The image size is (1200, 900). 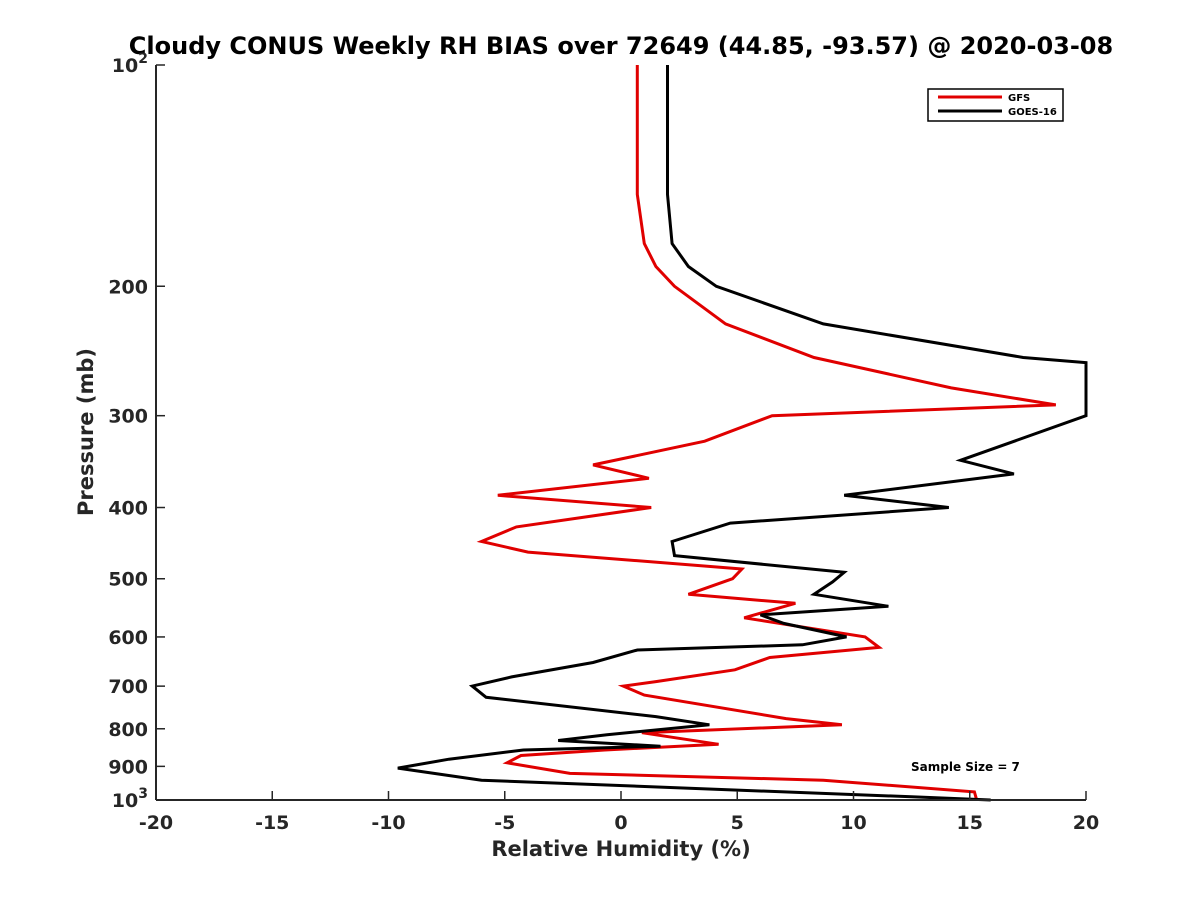 I want to click on sample-size-annotation: Sample Size = 7, so click(x=965, y=767).